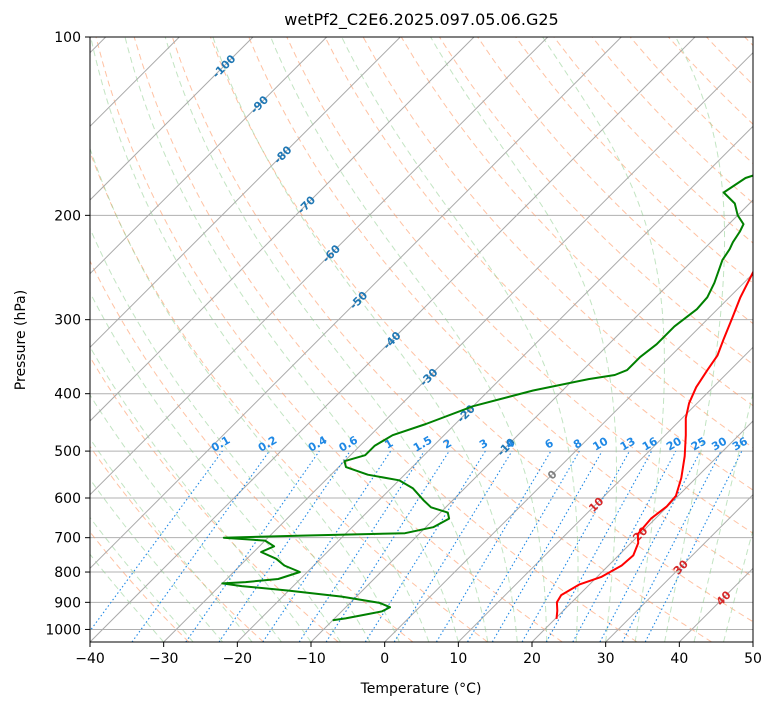 This screenshot has height=708, width=775. I want to click on y-tick-label: 300, so click(67, 321).